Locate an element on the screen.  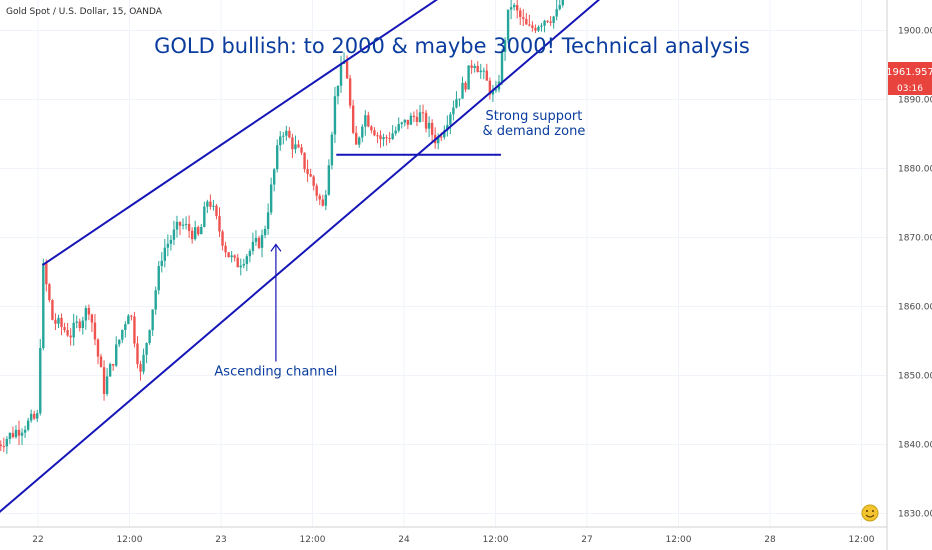
ascending-channel-label: Ascending channel is located at coordinates (275, 372).